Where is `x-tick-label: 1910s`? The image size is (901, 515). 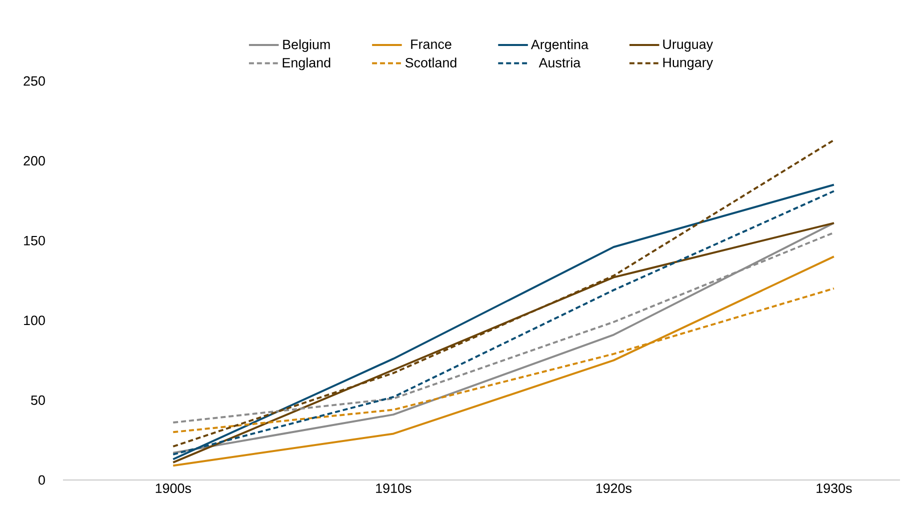 x-tick-label: 1910s is located at coordinates (394, 489).